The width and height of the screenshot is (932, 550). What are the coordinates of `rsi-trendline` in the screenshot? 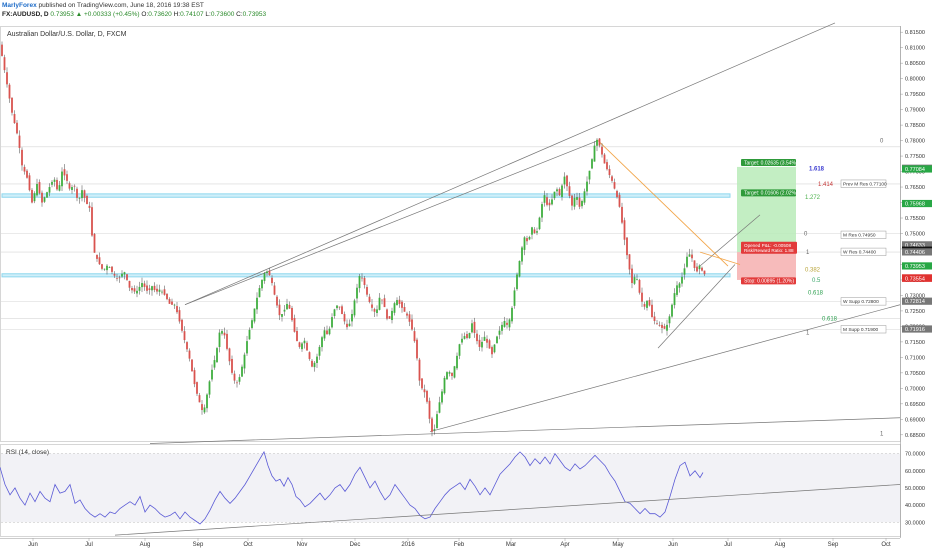 It's located at (507, 510).